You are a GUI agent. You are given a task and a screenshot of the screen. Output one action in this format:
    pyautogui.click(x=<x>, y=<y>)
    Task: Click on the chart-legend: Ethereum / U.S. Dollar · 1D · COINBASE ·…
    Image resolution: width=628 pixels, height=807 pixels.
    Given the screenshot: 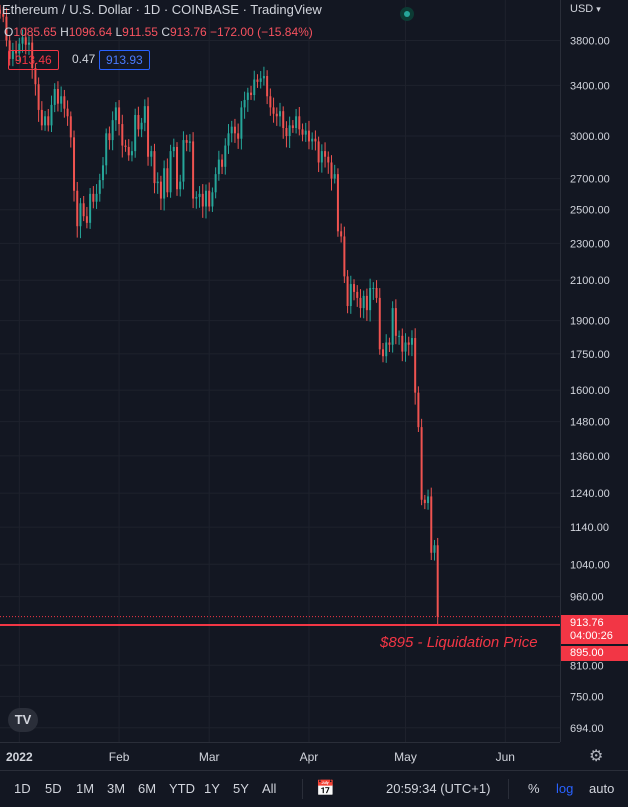 What is the action you would take?
    pyautogui.click(x=162, y=9)
    